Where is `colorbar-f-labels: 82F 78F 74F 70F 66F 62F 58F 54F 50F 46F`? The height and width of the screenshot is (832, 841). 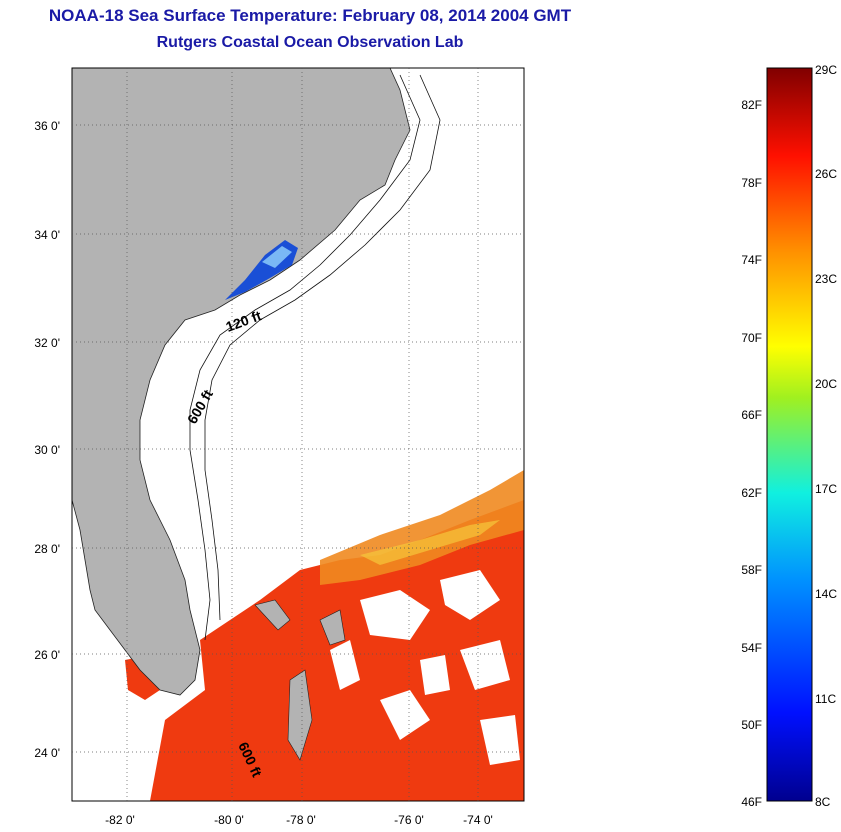
colorbar-f-labels: 82F 78F 74F 70F 66F 62F 58F 54F 50F 46F is located at coordinates (751, 453).